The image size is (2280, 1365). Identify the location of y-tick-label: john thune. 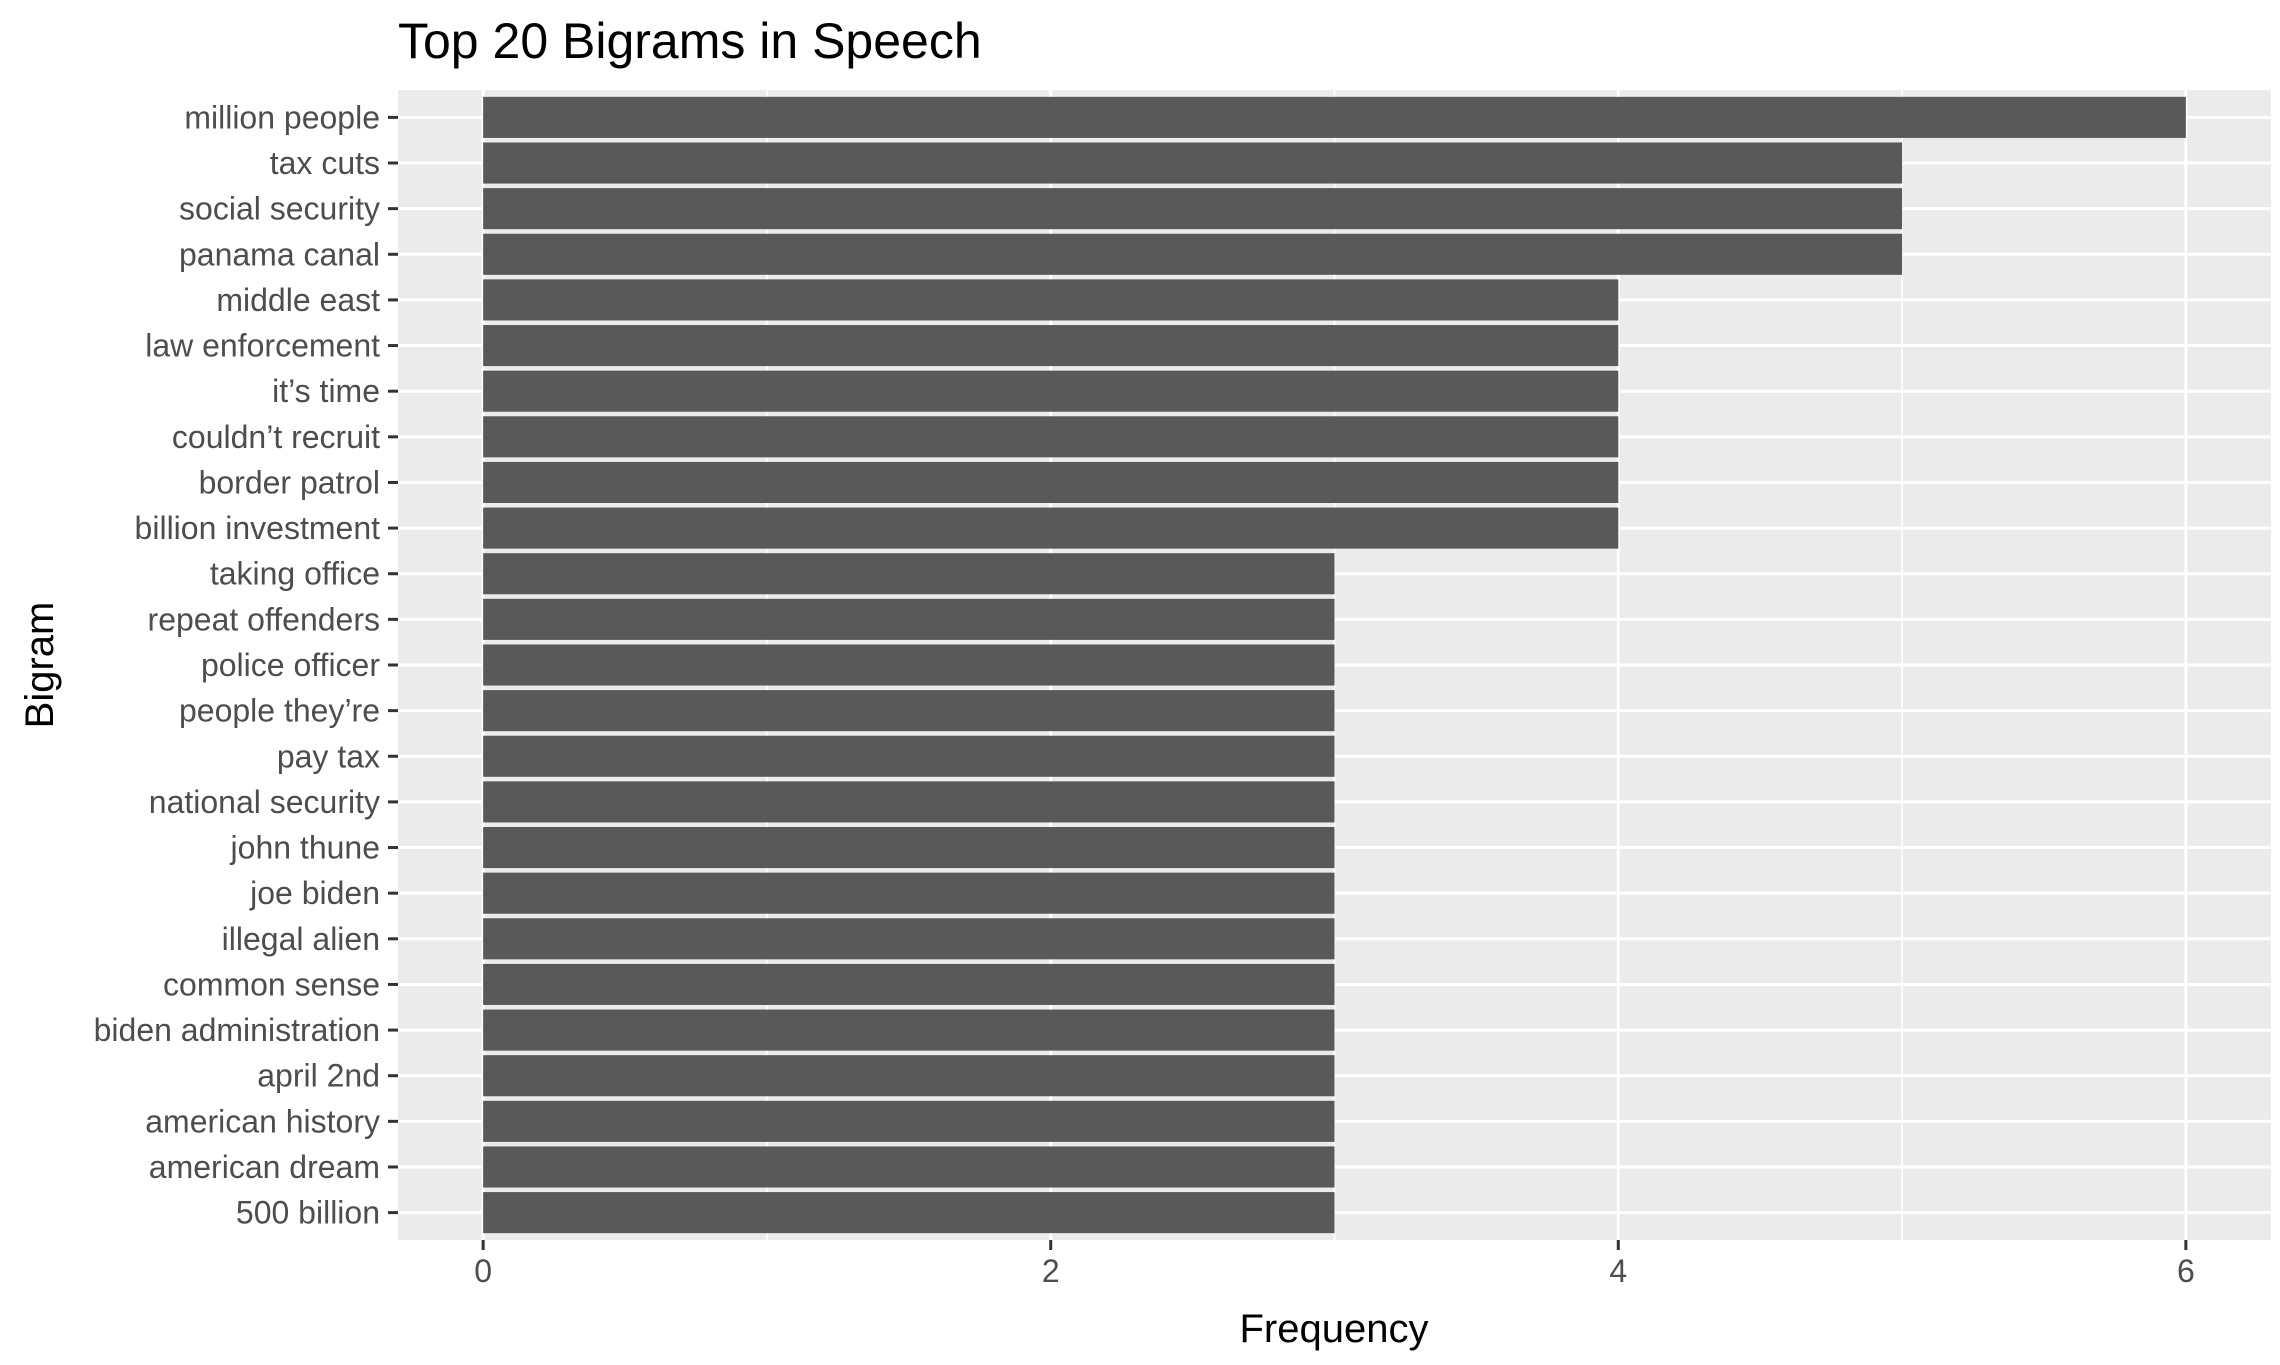
(305, 848).